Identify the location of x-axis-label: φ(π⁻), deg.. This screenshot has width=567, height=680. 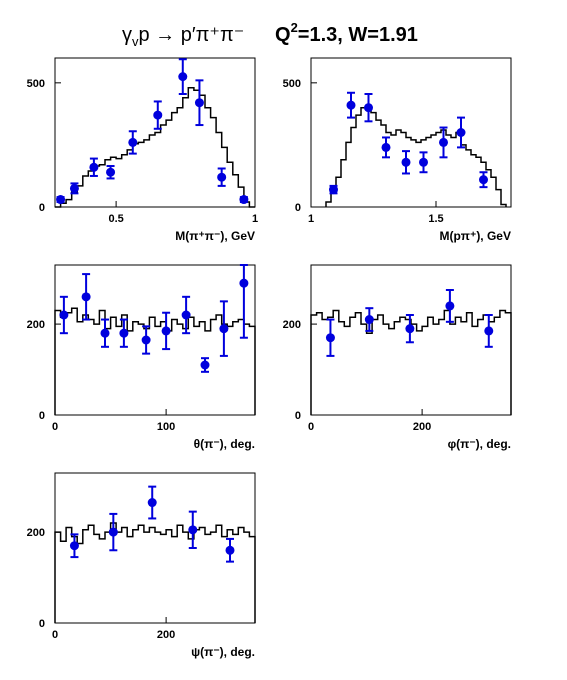
(479, 444).